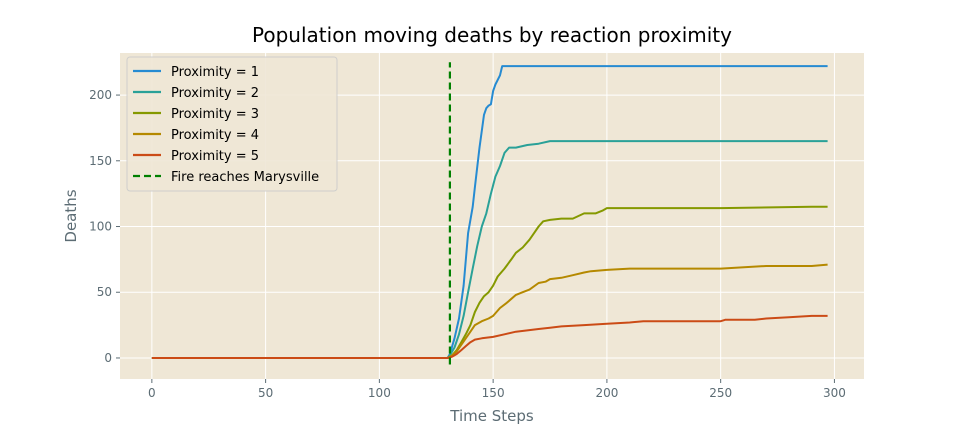 The height and width of the screenshot is (426, 960). What do you see at coordinates (245, 177) in the screenshot?
I see `legend-label-5: Fire reaches Marysville` at bounding box center [245, 177].